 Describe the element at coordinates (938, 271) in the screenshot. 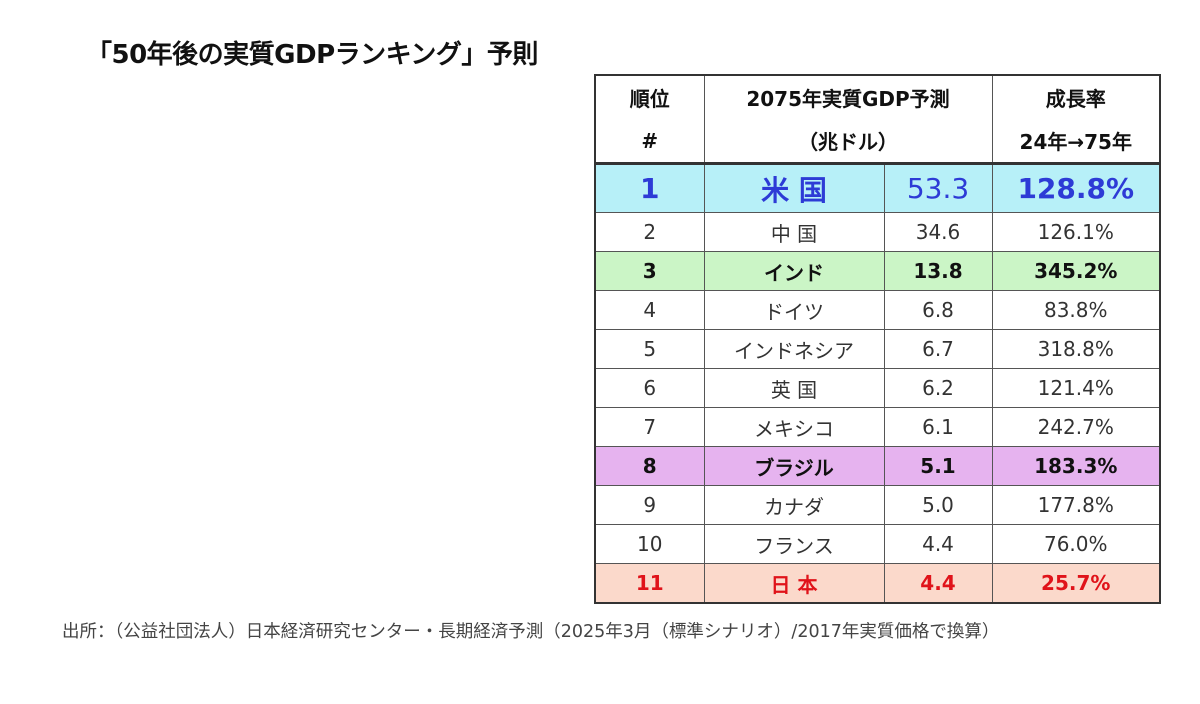

I see `gdp-cell: 13.8` at that location.